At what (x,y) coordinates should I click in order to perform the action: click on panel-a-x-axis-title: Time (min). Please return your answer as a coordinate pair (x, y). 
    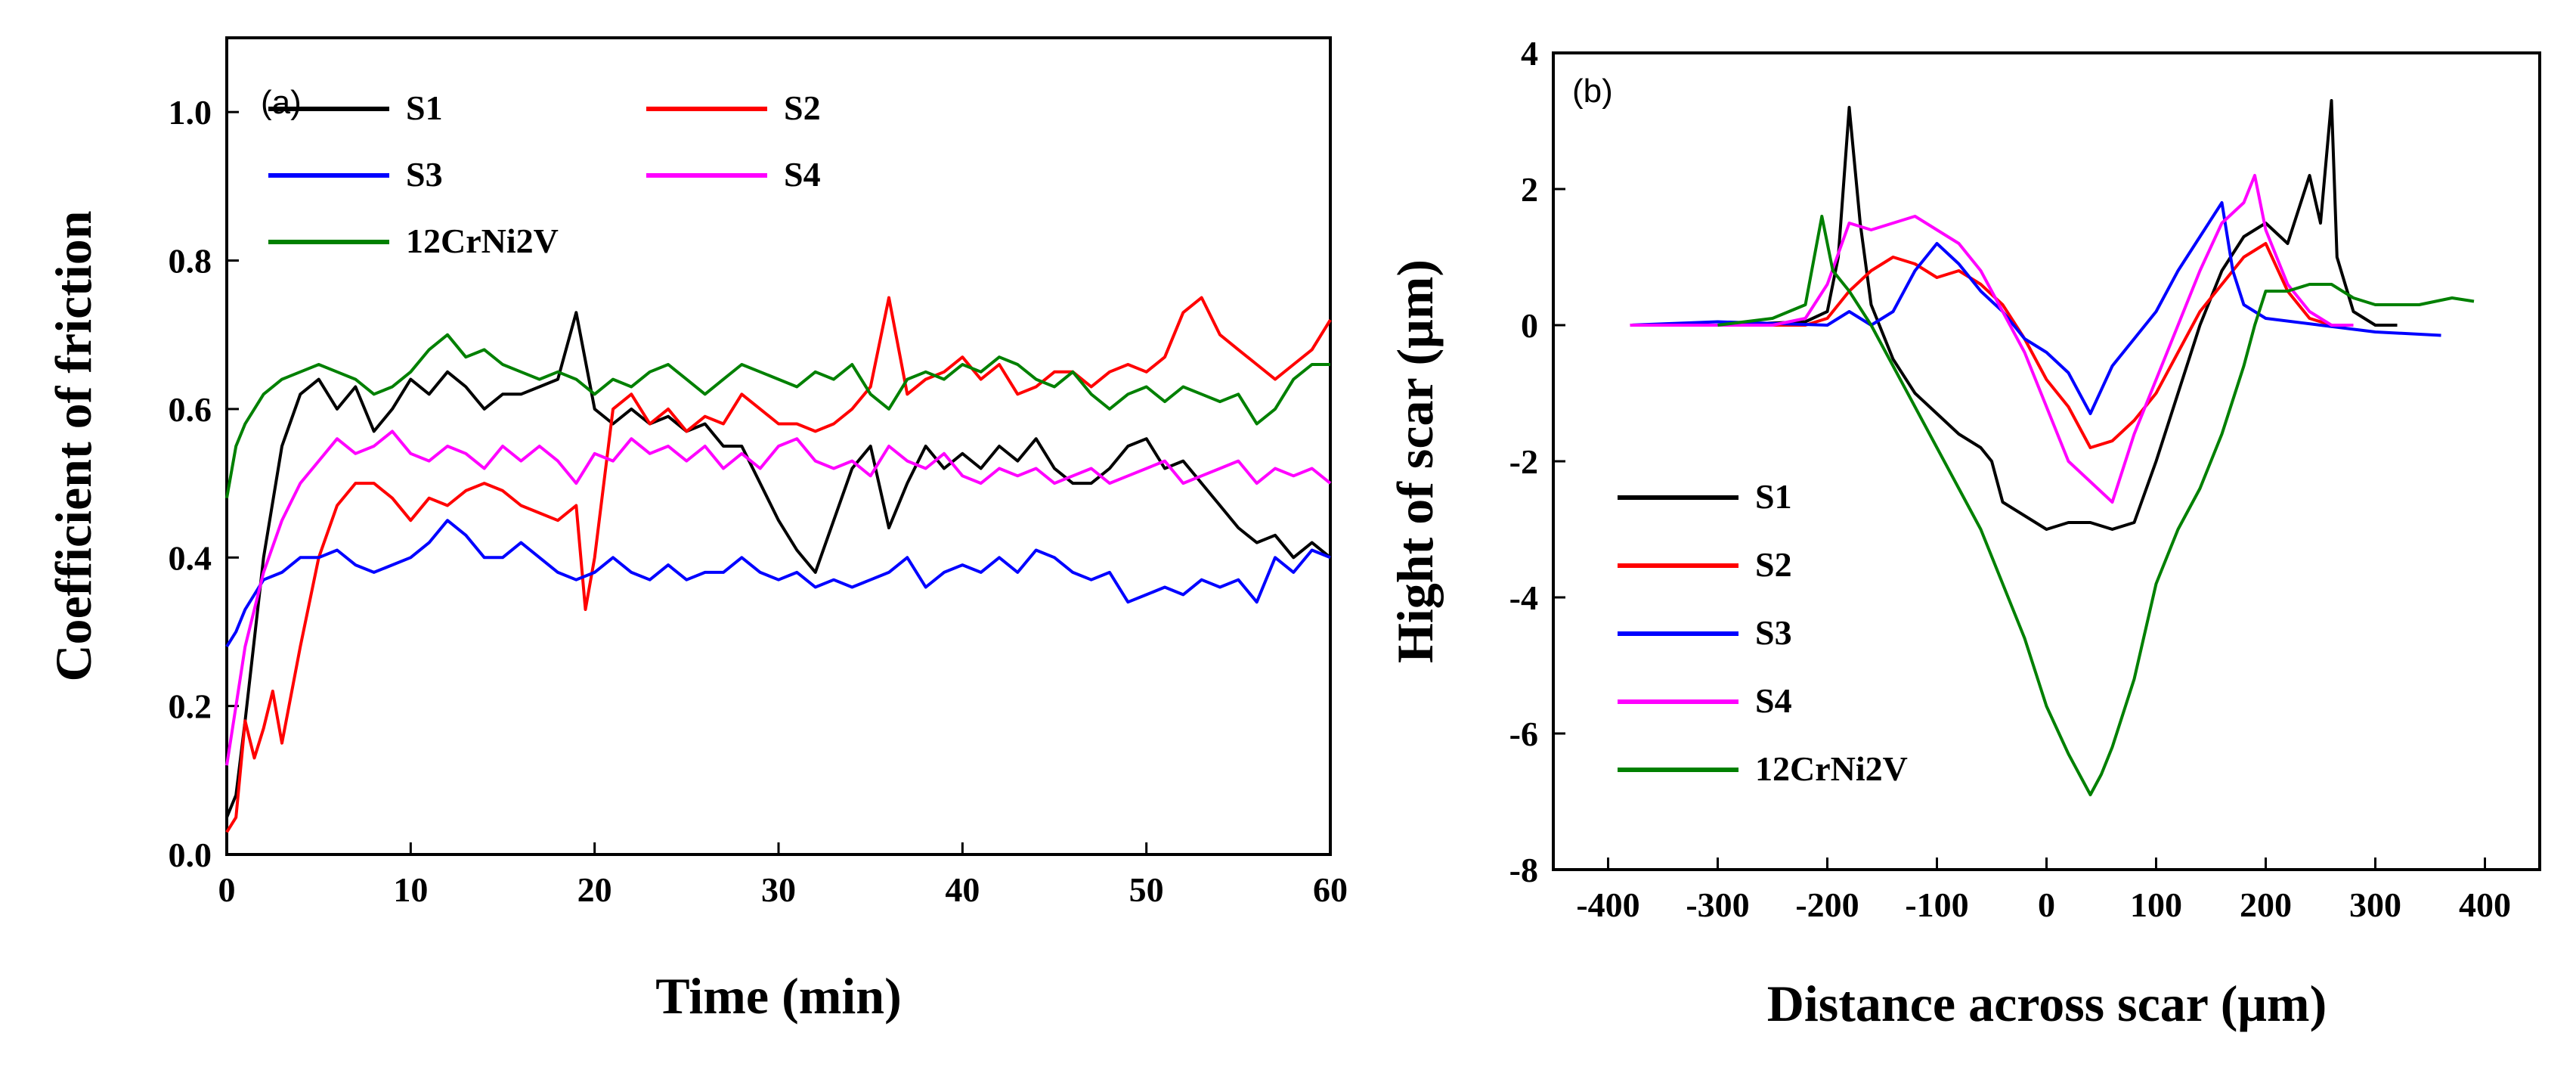
    Looking at the image, I should click on (779, 996).